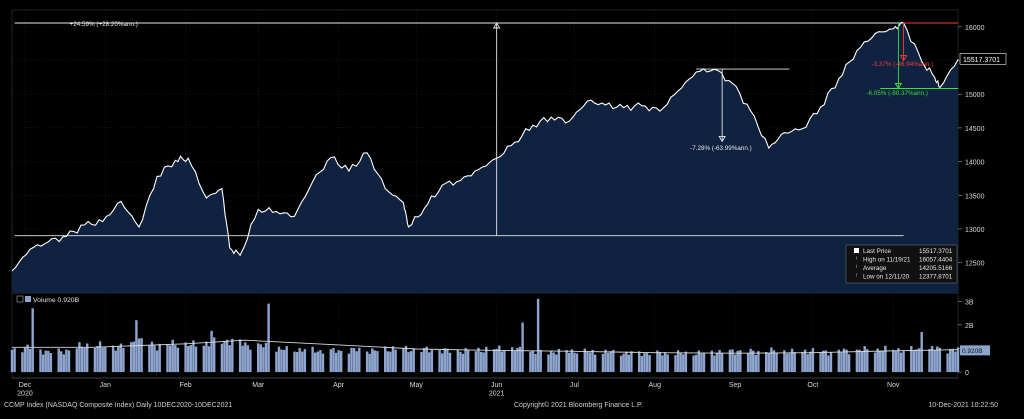  I want to click on volume-tag-value: 0.920B, so click(972, 351).